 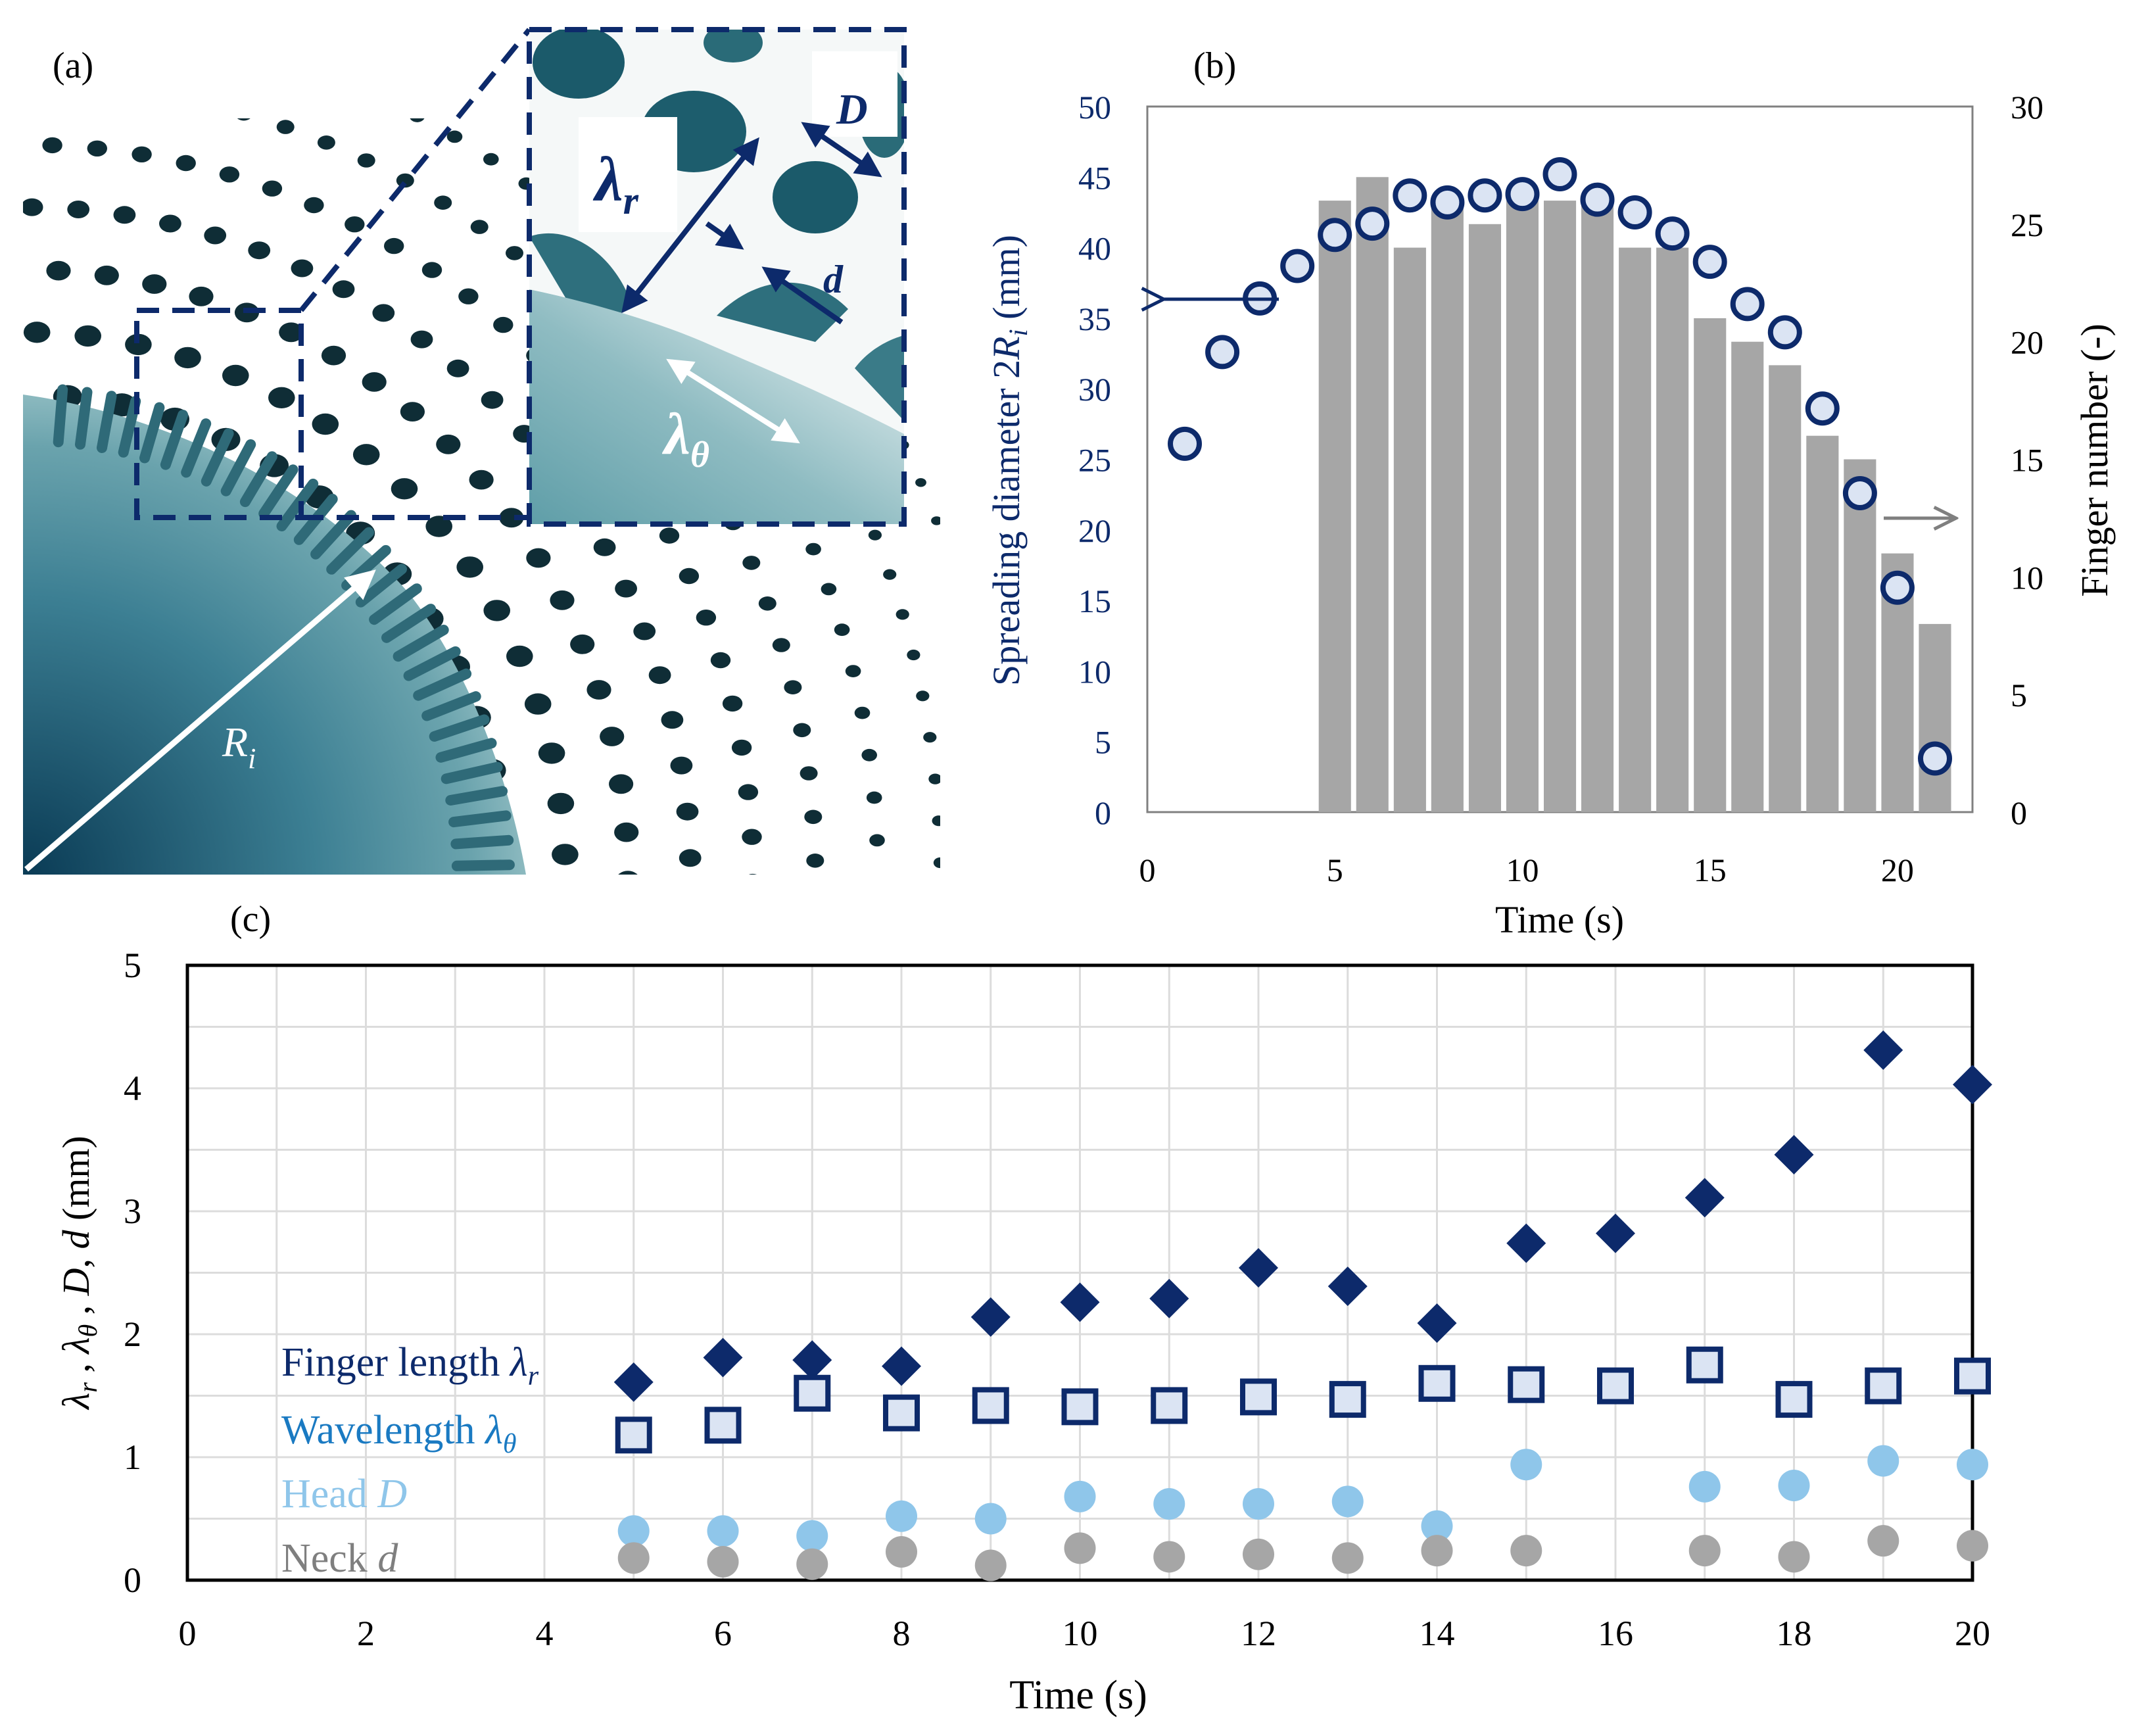 What do you see at coordinates (1078, 1695) in the screenshot?
I see `x-axis-label-c: Time (s)` at bounding box center [1078, 1695].